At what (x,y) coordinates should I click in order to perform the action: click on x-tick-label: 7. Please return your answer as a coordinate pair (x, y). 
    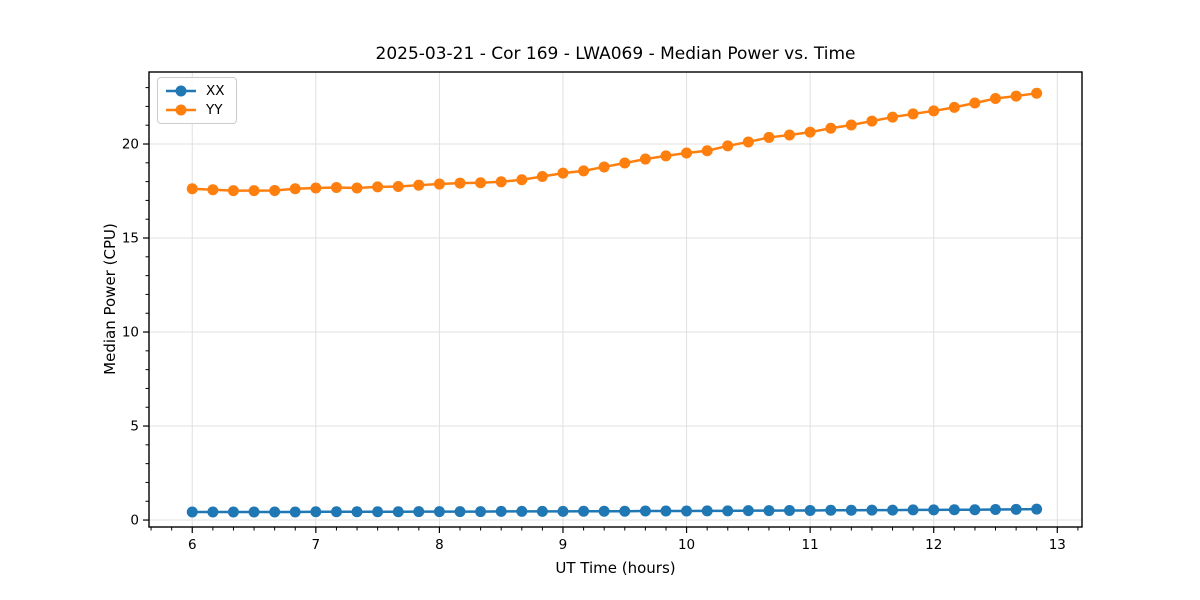
    Looking at the image, I should click on (316, 545).